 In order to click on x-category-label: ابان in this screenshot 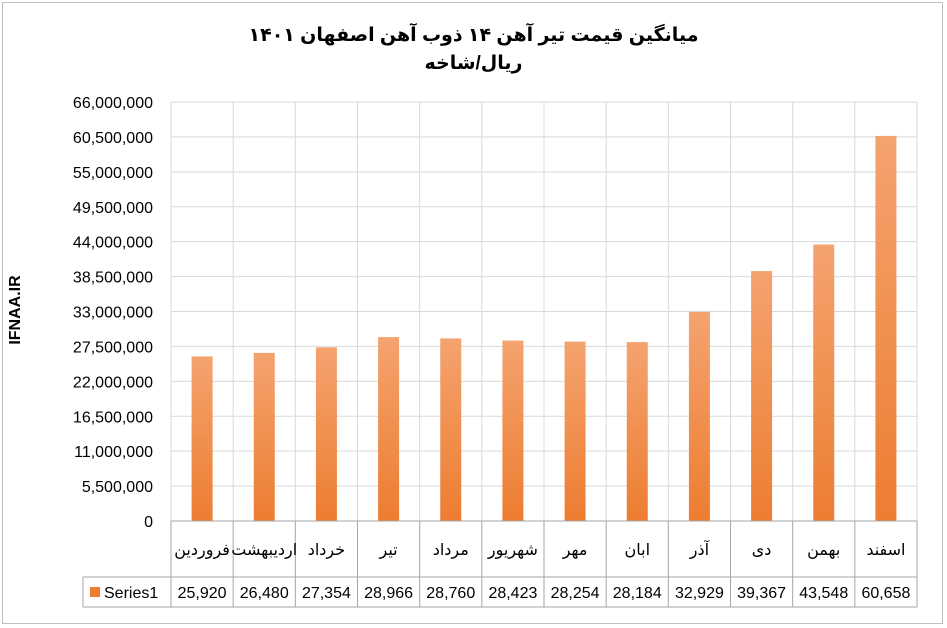, I will do `click(637, 550)`.